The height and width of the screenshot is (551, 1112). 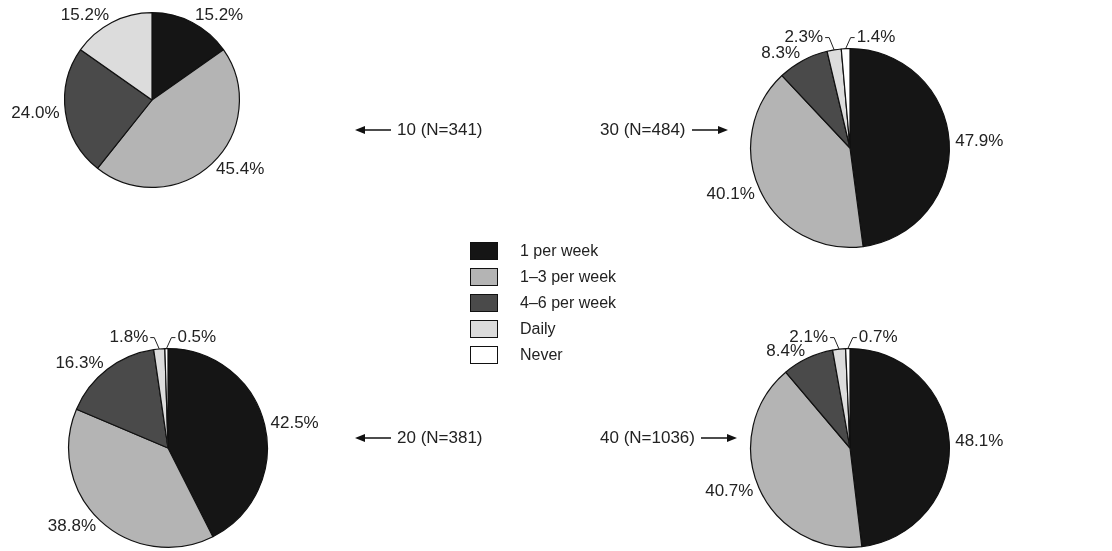 I want to click on text: 30 (N=484), so click(x=643, y=130).